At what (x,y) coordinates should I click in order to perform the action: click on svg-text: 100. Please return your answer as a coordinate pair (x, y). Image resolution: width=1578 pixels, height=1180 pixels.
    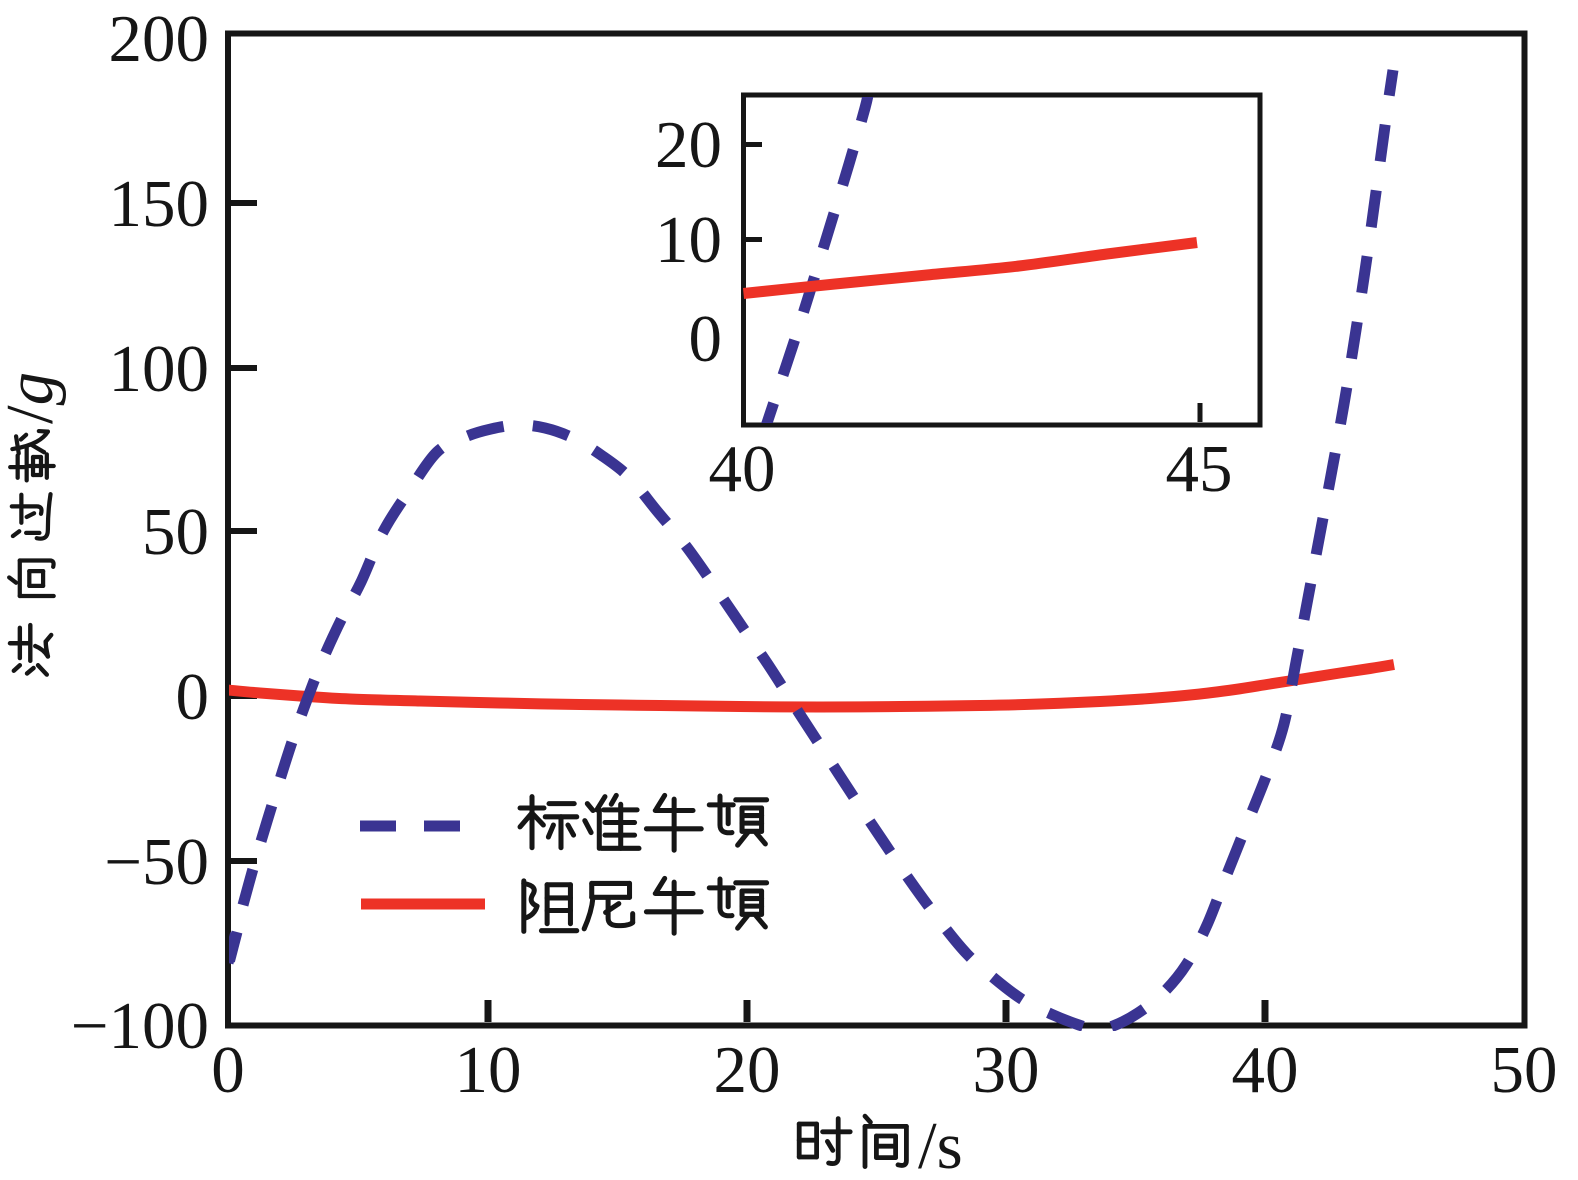
    Looking at the image, I should click on (159, 369).